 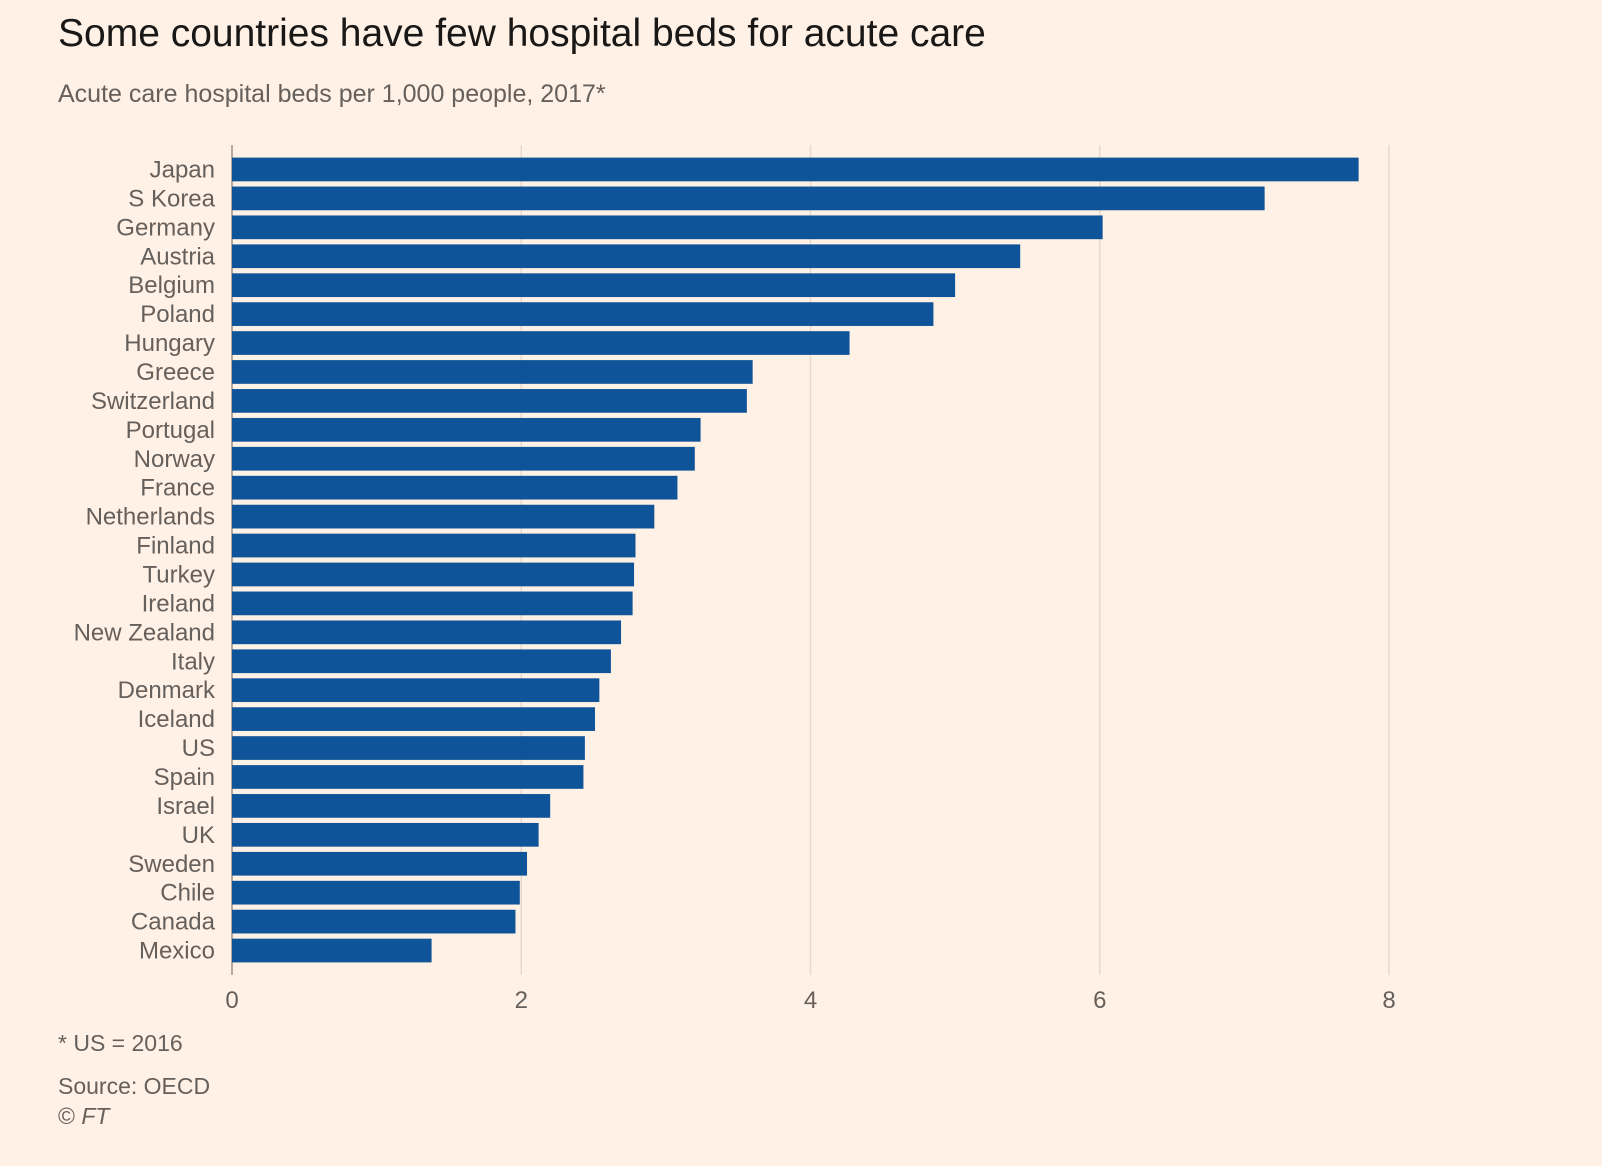 I want to click on bar-denmark, so click(x=416, y=690).